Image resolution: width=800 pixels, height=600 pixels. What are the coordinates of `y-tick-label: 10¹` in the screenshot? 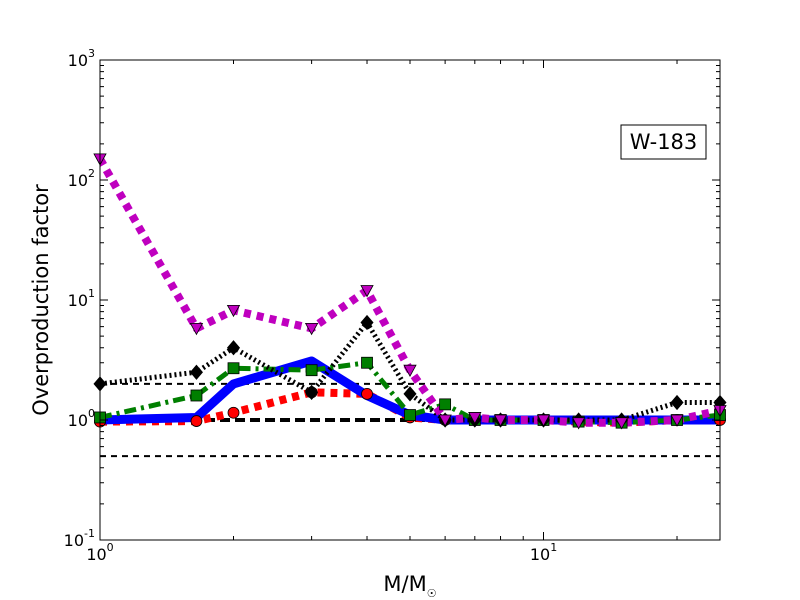 It's located at (81, 298).